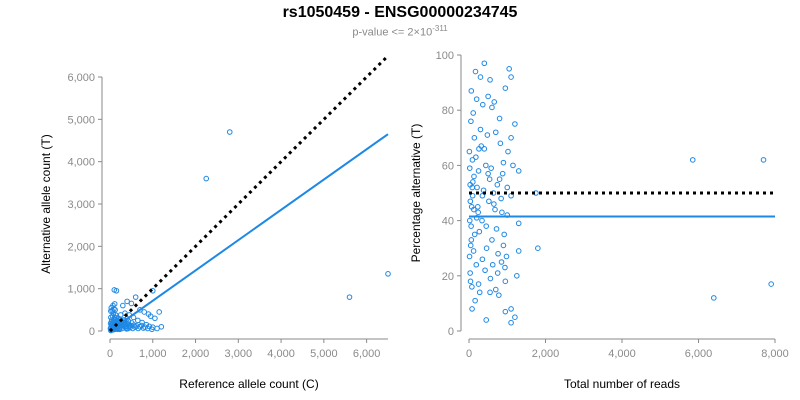 This screenshot has width=800, height=400. What do you see at coordinates (622, 384) in the screenshot?
I see `x-axis-title: Total number of reads` at bounding box center [622, 384].